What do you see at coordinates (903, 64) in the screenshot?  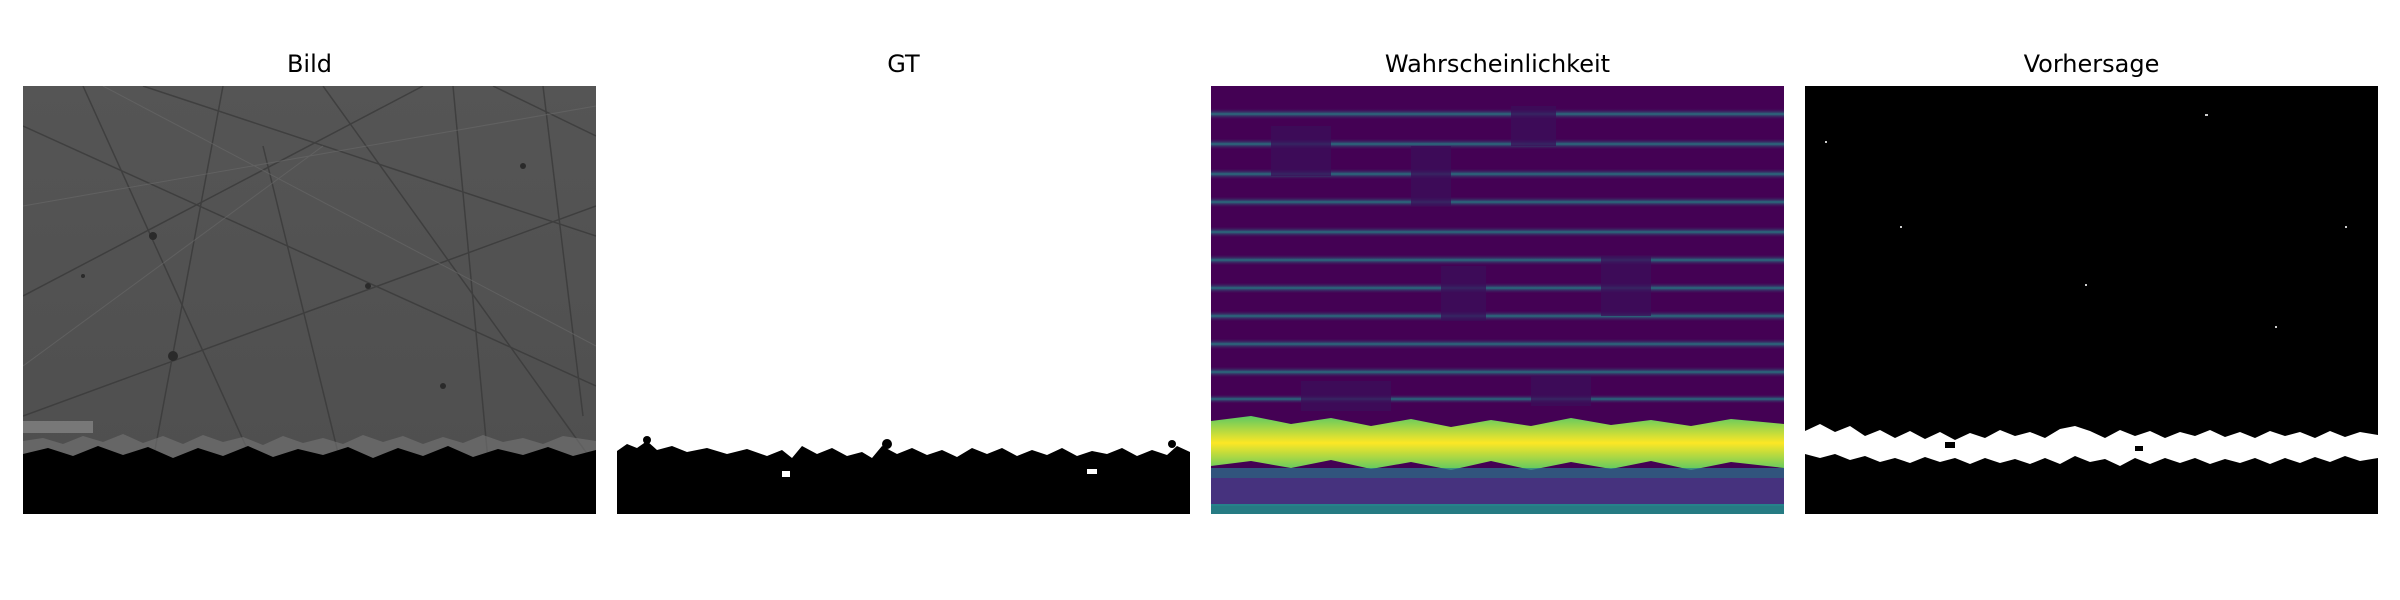 I see `panel-title-gt: GT` at bounding box center [903, 64].